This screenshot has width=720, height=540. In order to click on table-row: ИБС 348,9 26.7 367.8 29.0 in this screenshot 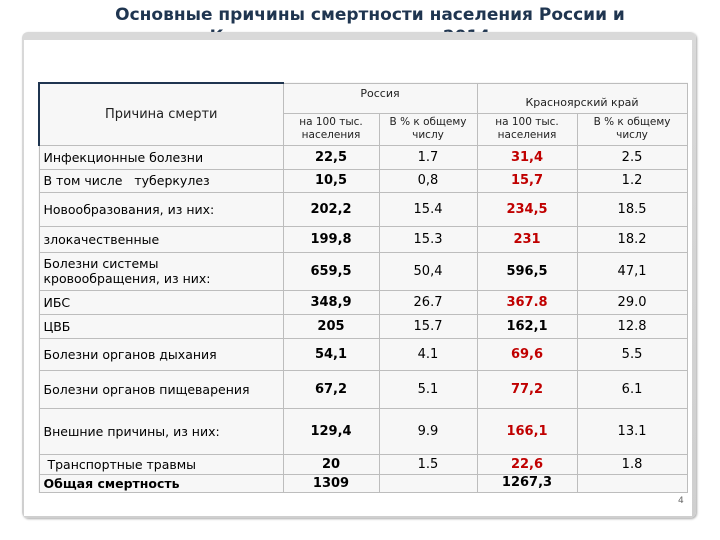, I will do `click(363, 302)`.